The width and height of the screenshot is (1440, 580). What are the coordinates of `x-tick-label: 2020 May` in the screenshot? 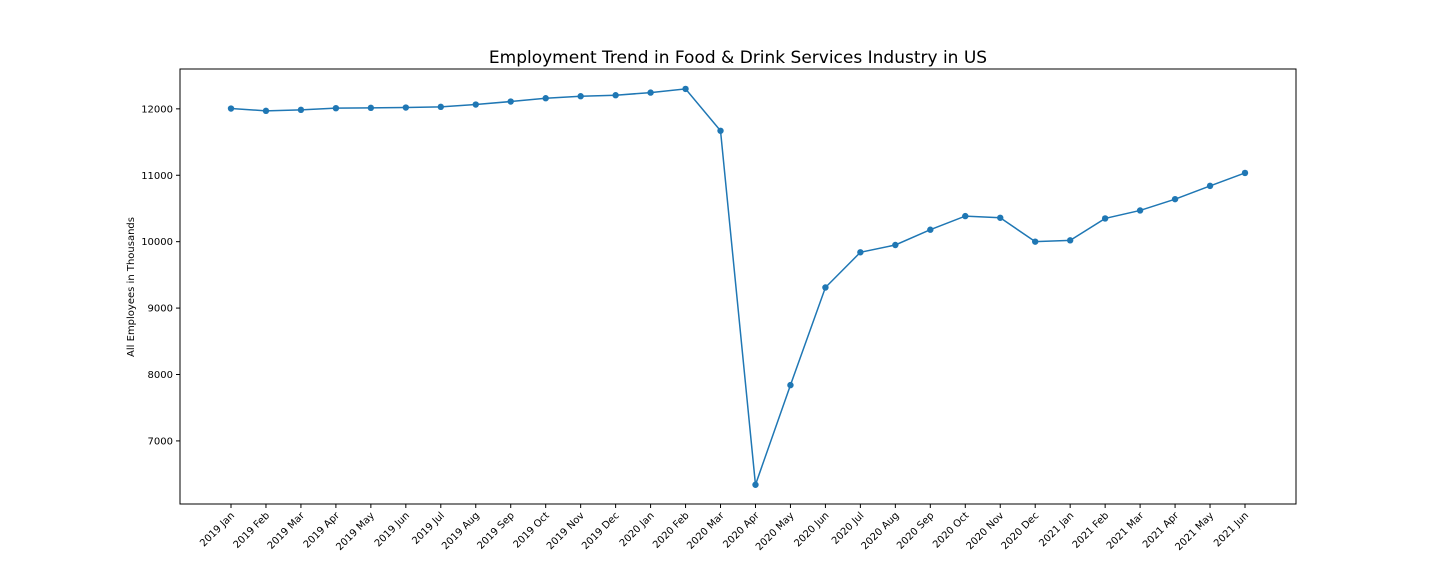 It's located at (775, 531).